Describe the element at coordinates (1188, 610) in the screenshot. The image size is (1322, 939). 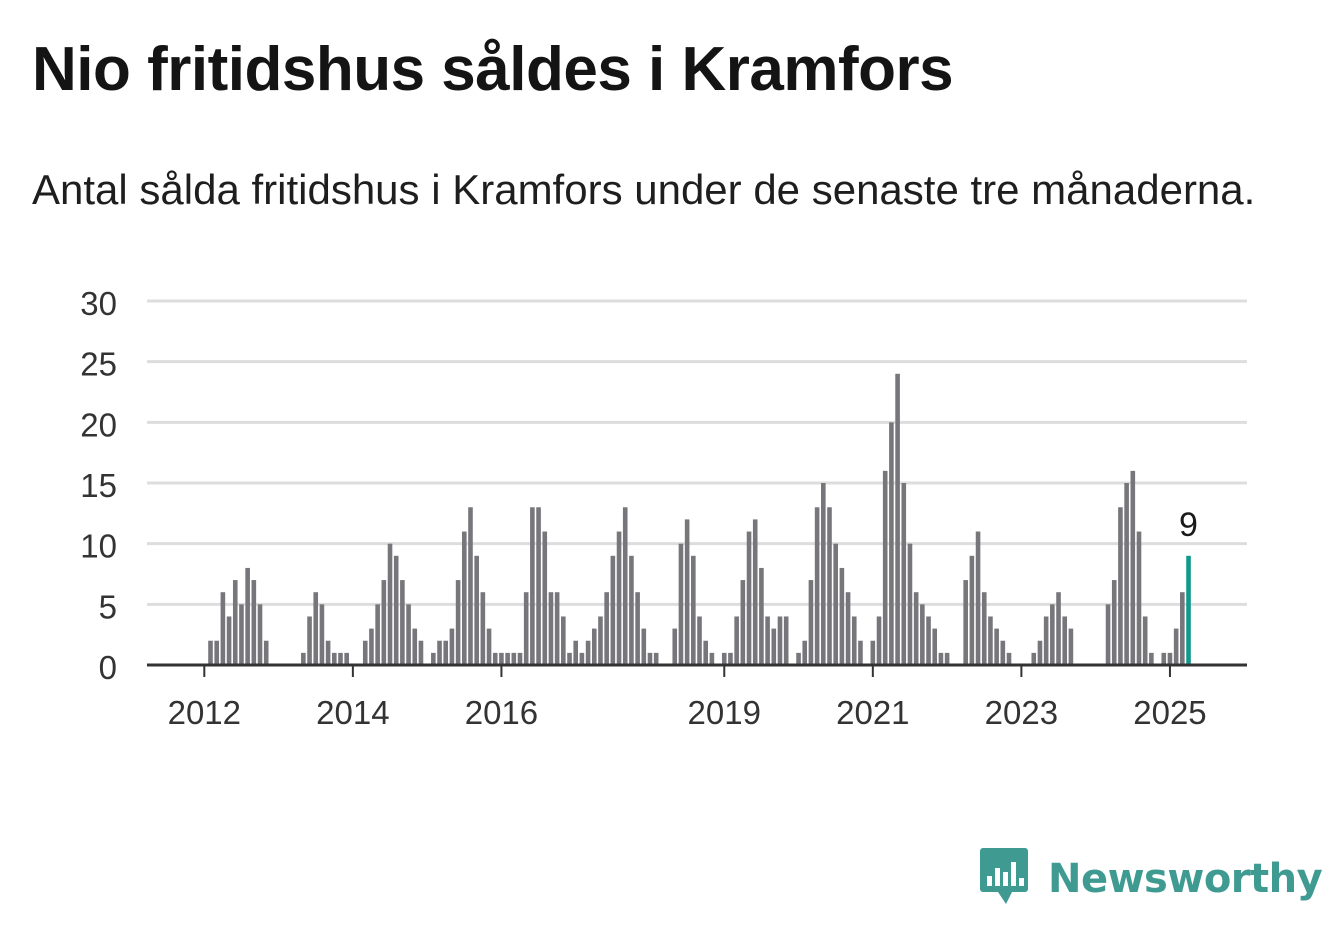
I see `highlight-bar` at that location.